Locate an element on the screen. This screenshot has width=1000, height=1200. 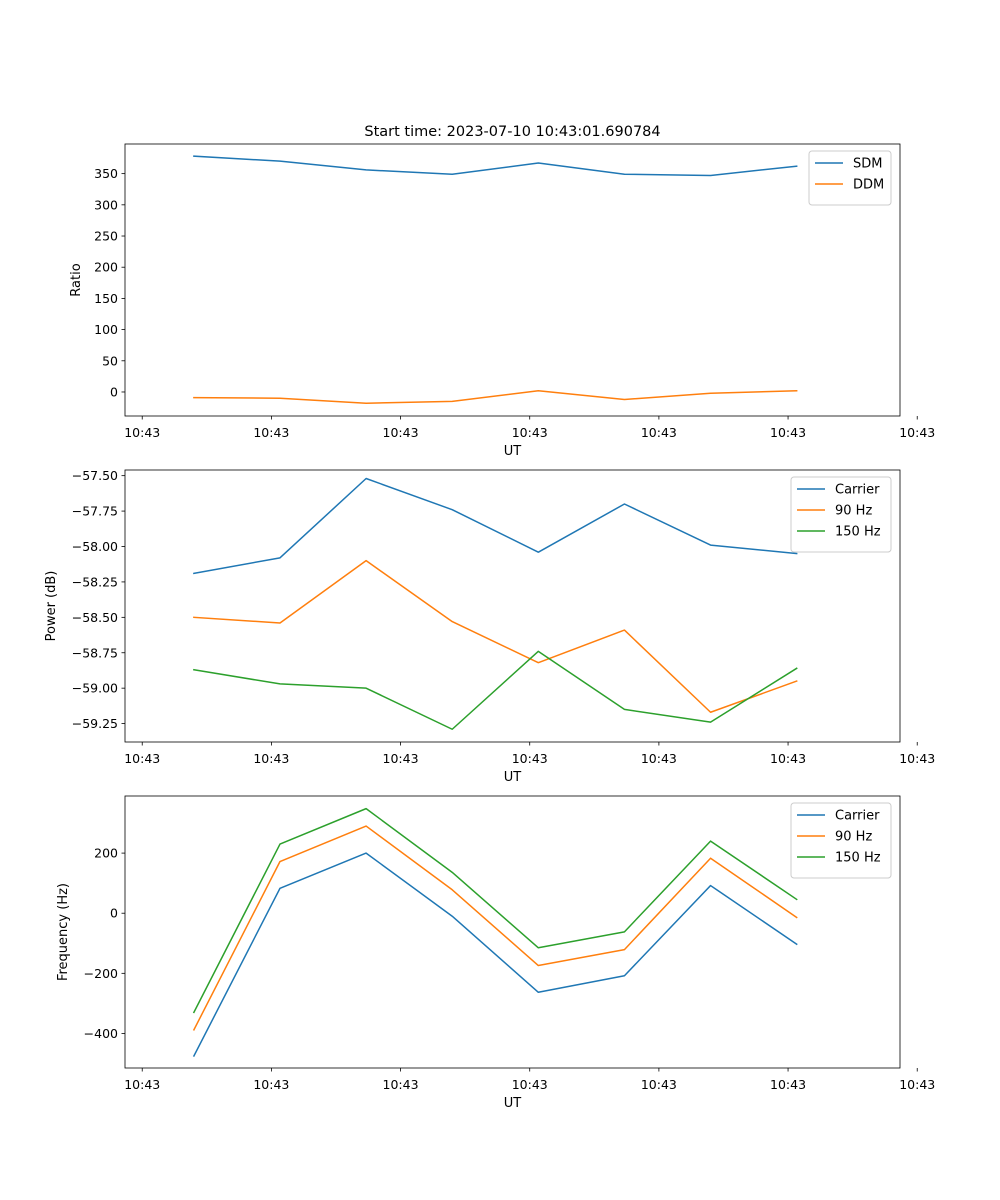
y-tick-label: −58.75 is located at coordinates (95, 652).